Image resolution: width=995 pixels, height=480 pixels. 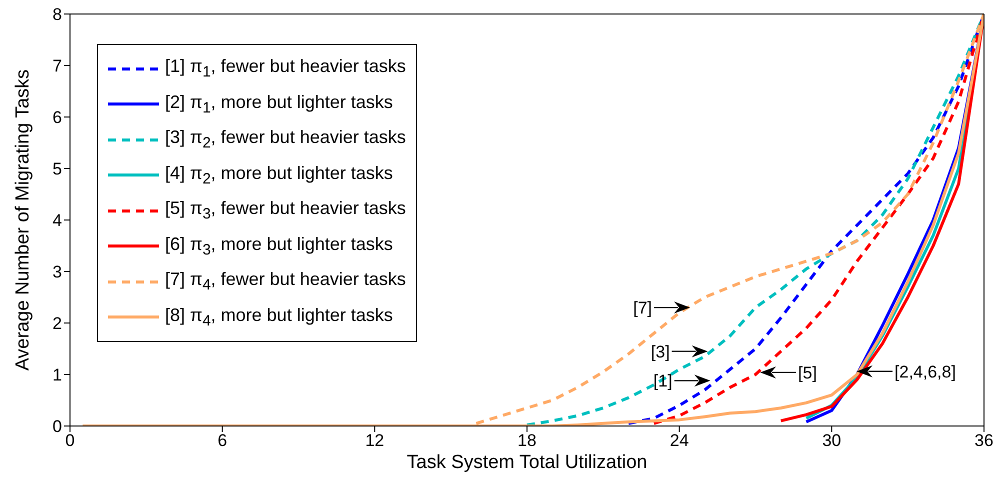 I want to click on x-tick-label: 12, so click(x=374, y=440).